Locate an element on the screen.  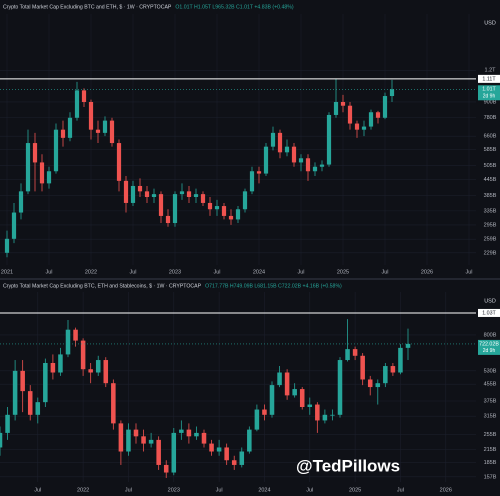
y-tick-label: 1.2T is located at coordinates (490, 71).